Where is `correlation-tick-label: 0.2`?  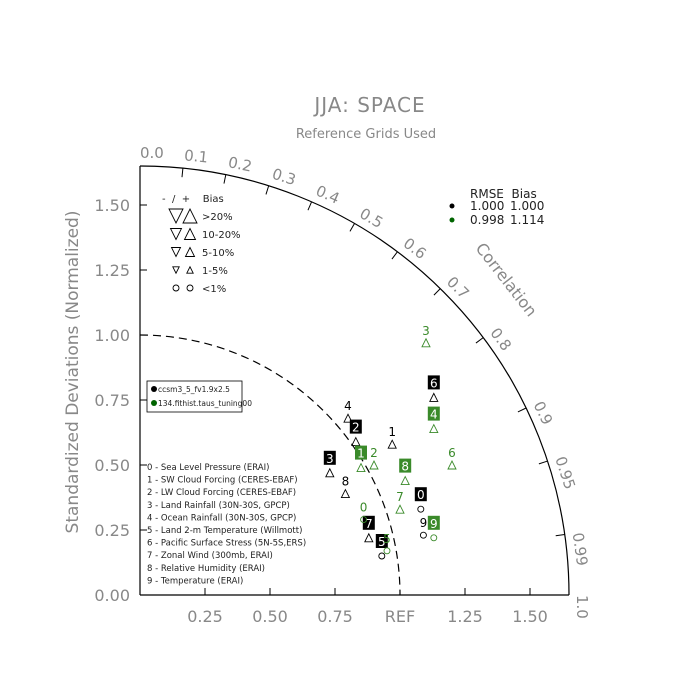 correlation-tick-label: 0.2 is located at coordinates (240, 164).